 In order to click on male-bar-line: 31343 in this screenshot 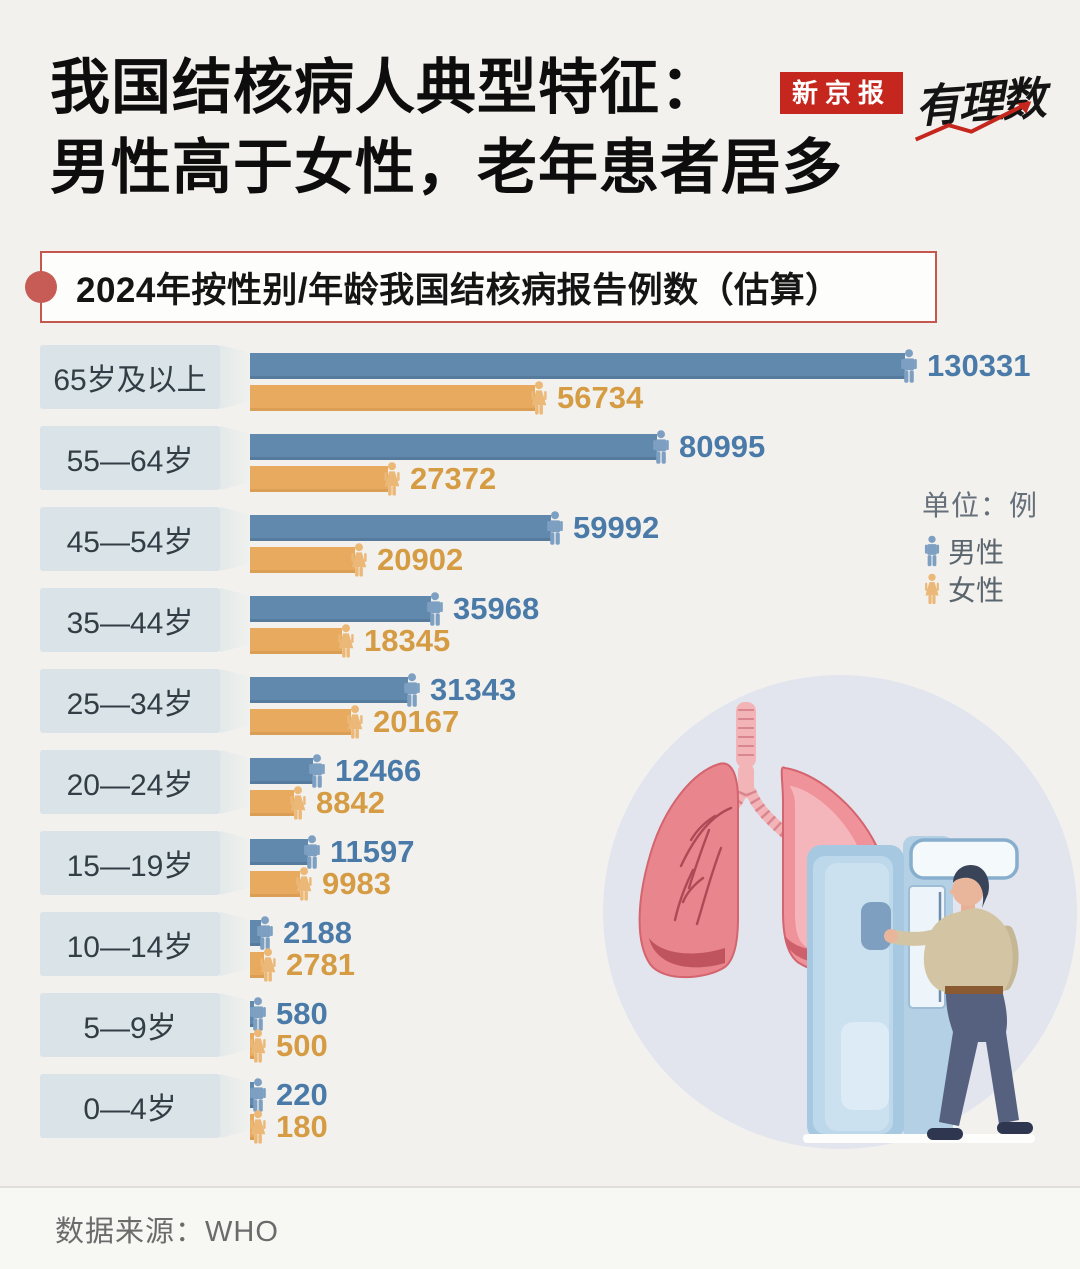, I will do `click(383, 689)`.